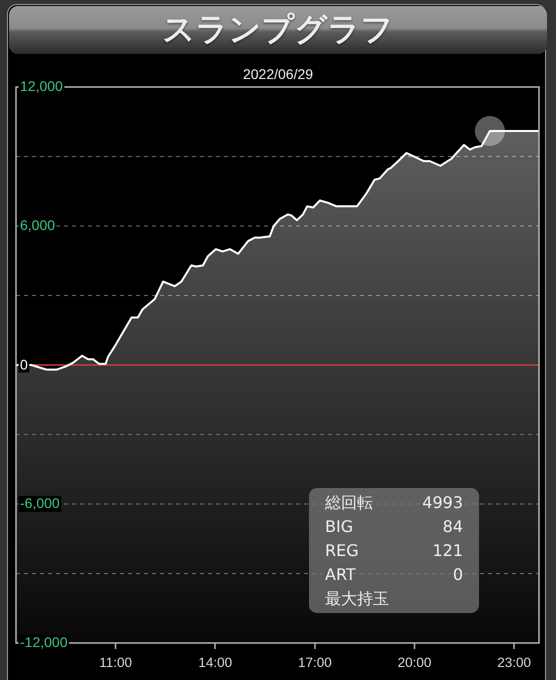  I want to click on y-tick-label: 6,000, so click(38, 225).